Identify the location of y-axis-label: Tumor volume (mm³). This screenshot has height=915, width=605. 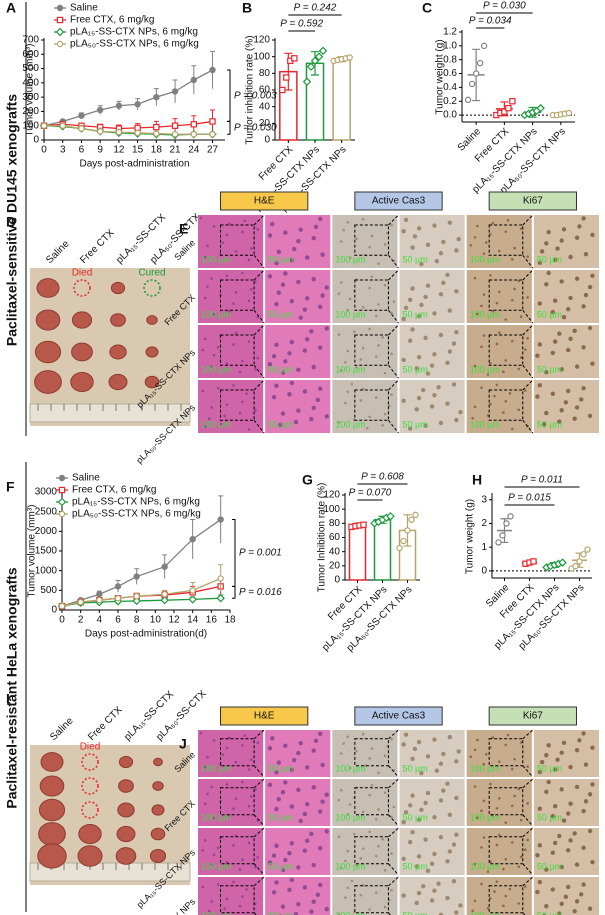
(32, 551).